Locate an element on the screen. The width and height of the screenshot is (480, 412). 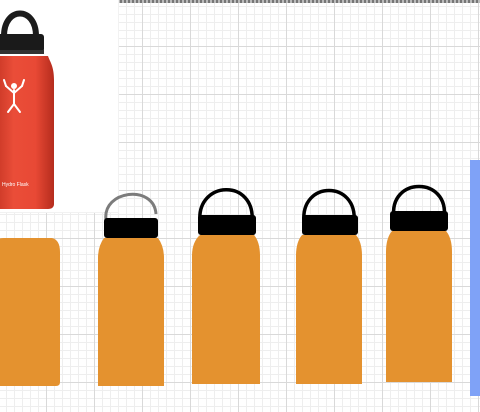
bottle-2-body is located at coordinates (131, 312).